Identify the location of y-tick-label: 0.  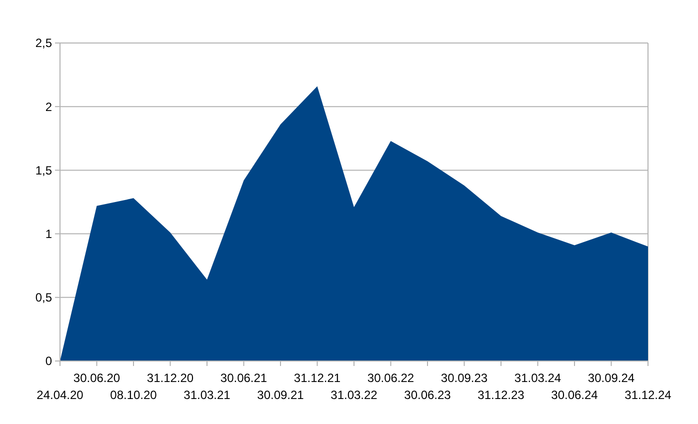
(48, 361).